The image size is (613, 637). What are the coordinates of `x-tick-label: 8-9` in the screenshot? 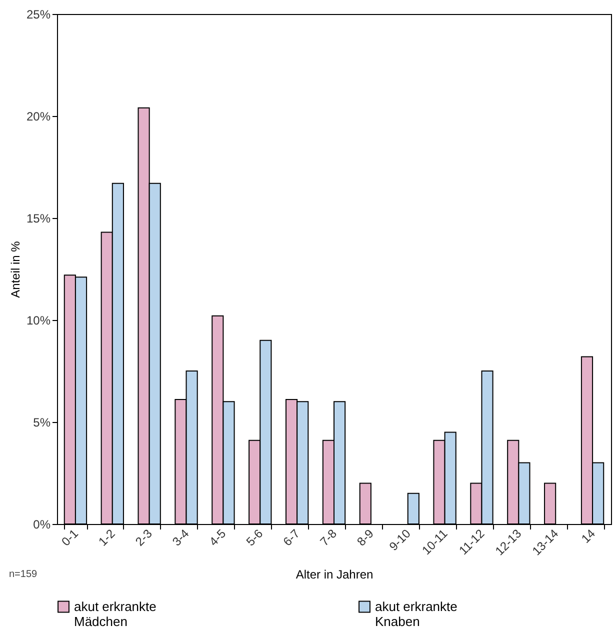 It's located at (365, 537).